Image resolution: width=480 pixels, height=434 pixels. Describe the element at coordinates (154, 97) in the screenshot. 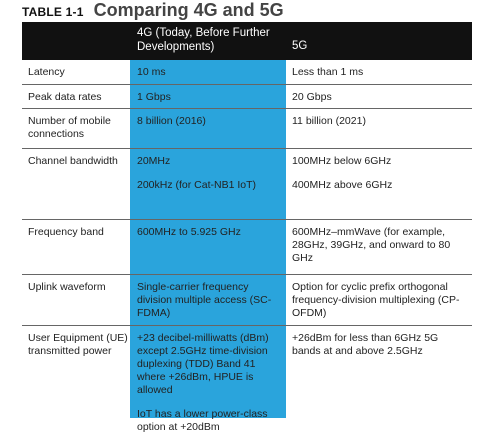

I see `4g-value: 1 Gbps` at that location.